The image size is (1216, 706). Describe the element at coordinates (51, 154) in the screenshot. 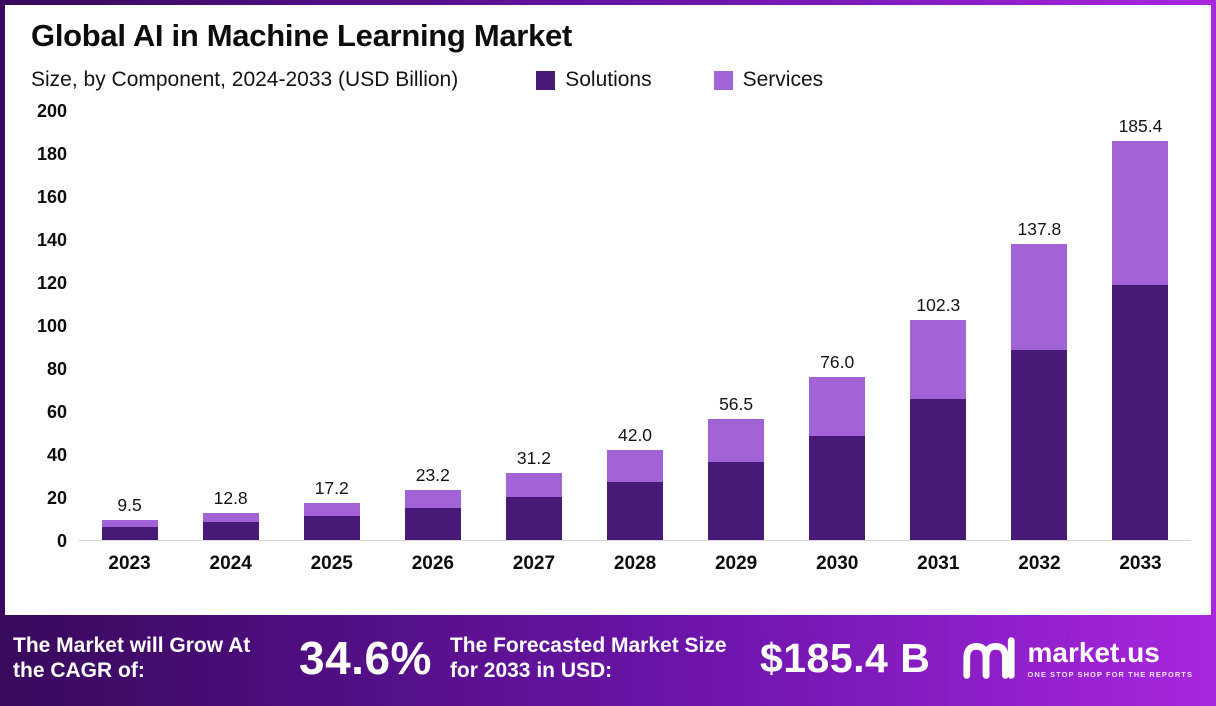

I see `y-axis-tick-label: 180` at that location.